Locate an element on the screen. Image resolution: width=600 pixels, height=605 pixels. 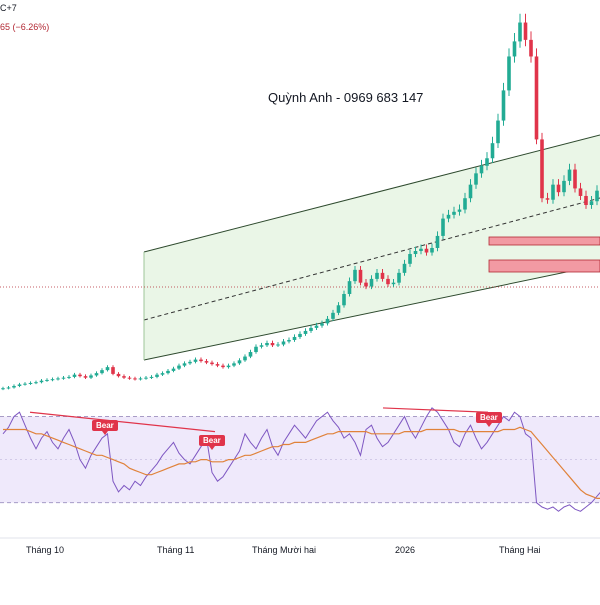
rsi-ma-line is located at coordinates (301, 462).